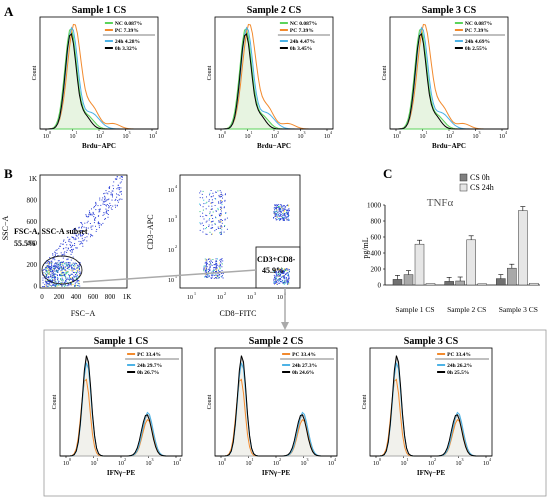 This screenshot has height=501, width=550. What do you see at coordinates (99, 73) in the screenshot?
I see `brdu-histogram-1-frame` at bounding box center [99, 73].